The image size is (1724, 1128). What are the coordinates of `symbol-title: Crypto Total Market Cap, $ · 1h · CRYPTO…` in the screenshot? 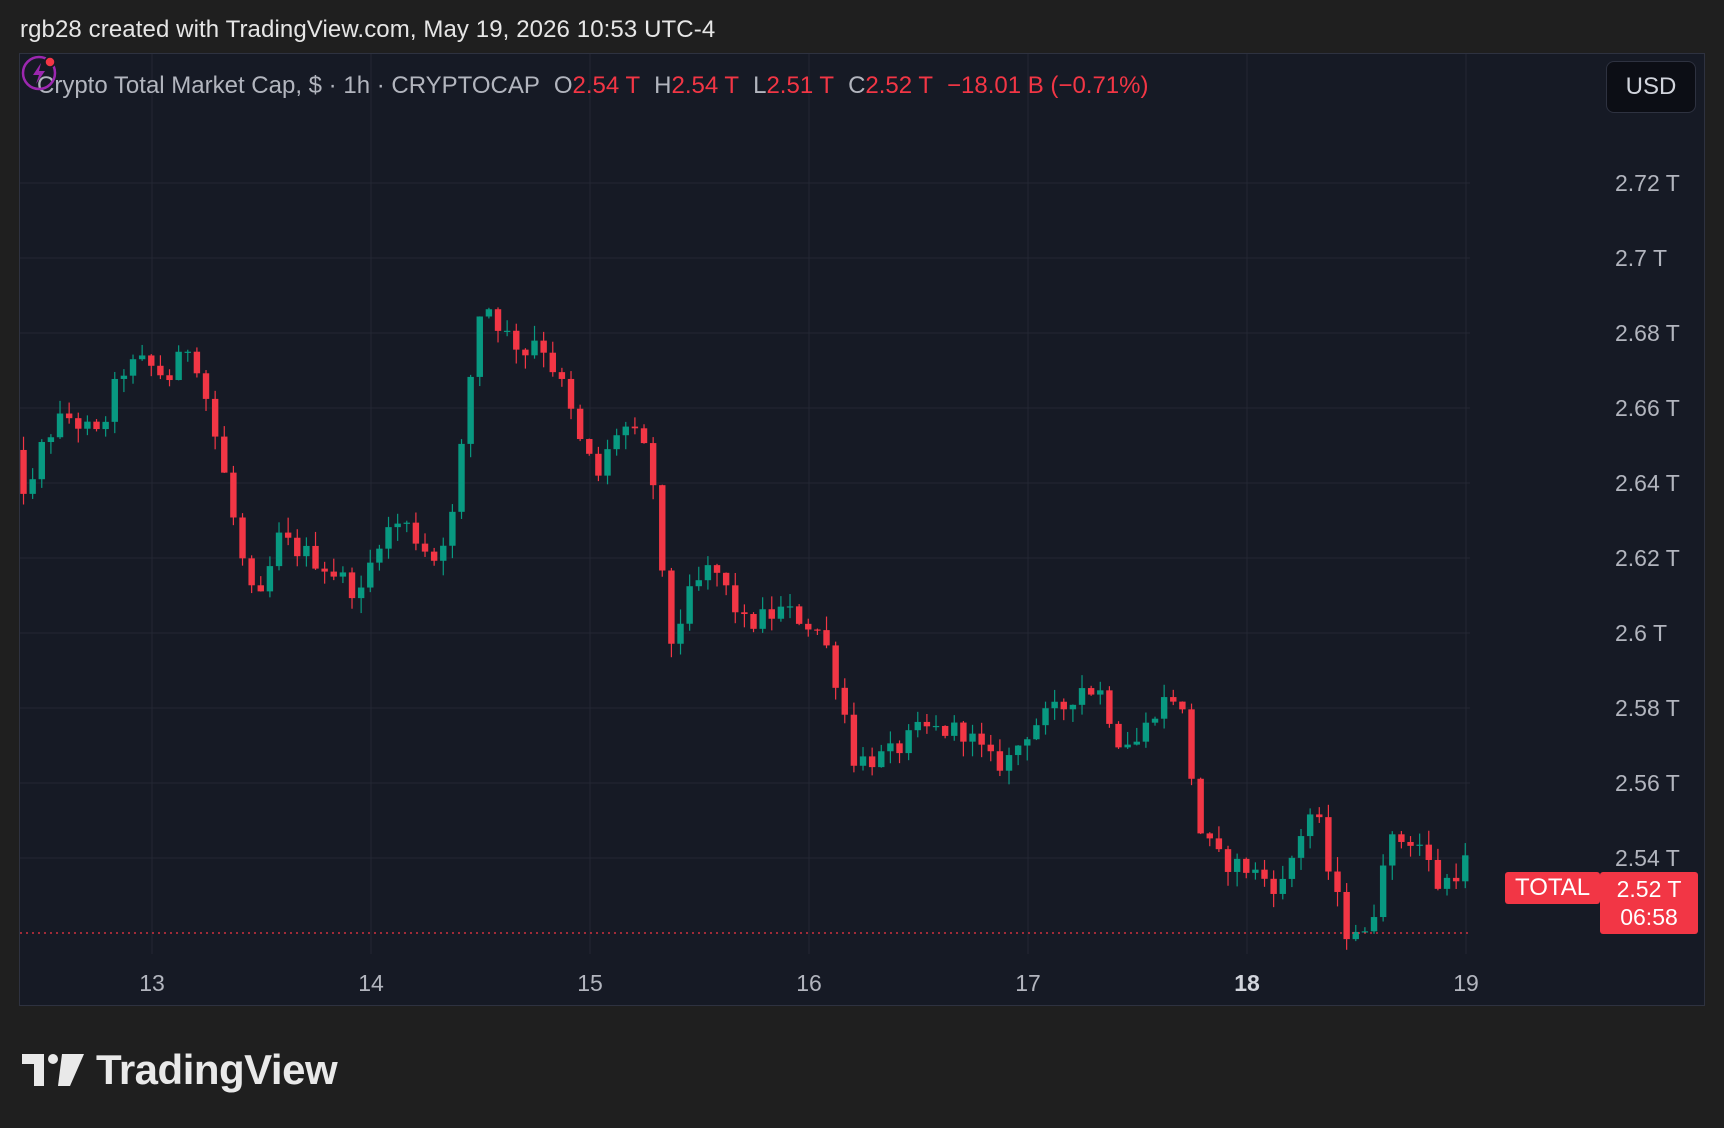 It's located at (288, 85).